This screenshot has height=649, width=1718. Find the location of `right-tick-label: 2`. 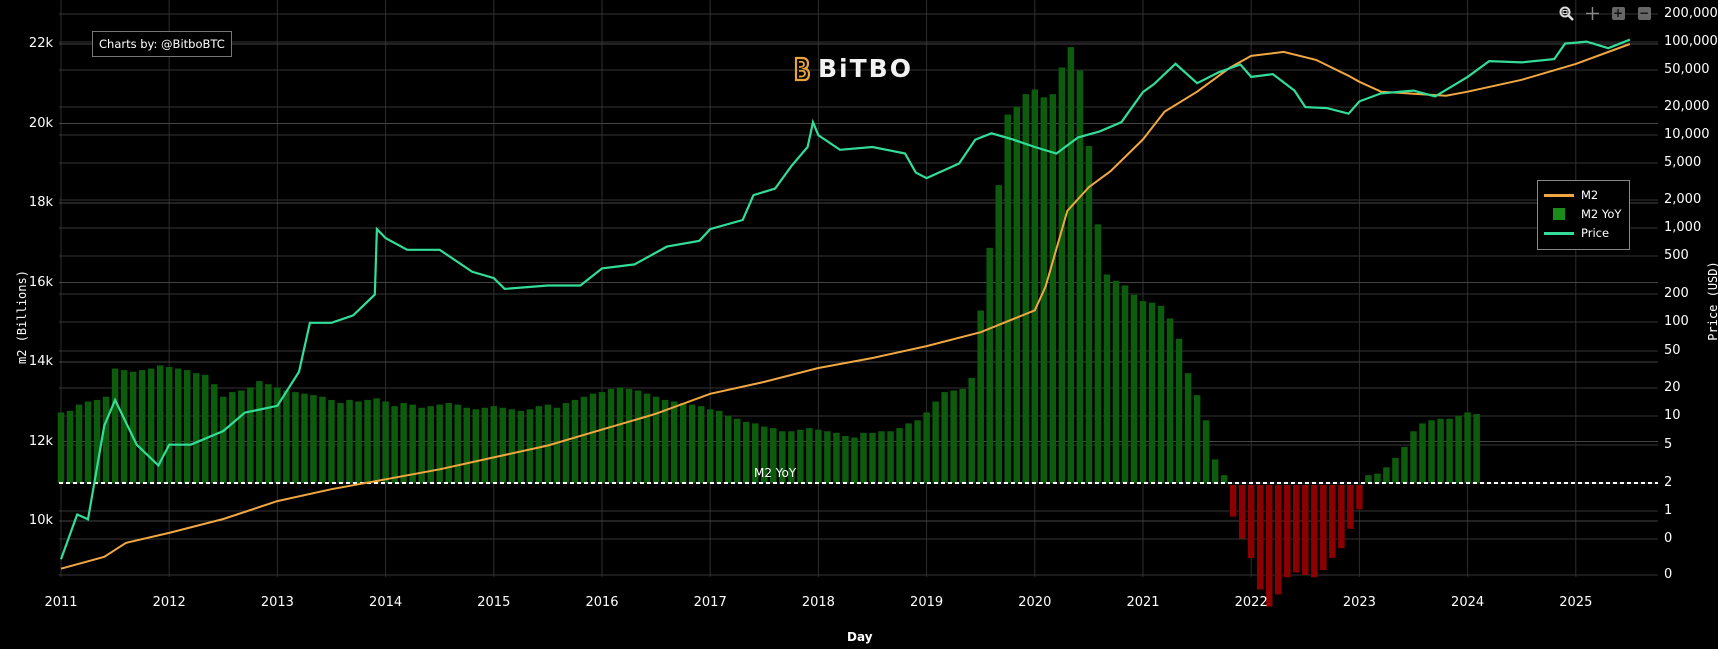

right-tick-label: 2 is located at coordinates (1668, 482).